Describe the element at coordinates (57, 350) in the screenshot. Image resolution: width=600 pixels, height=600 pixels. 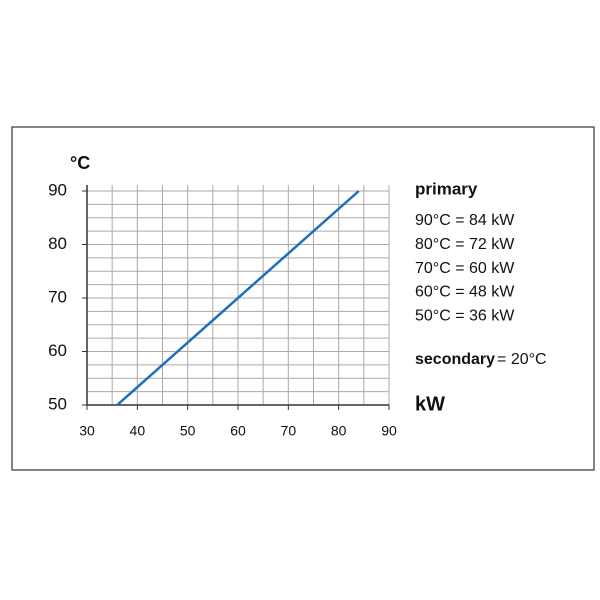
I see `y-tick-label: 60` at that location.